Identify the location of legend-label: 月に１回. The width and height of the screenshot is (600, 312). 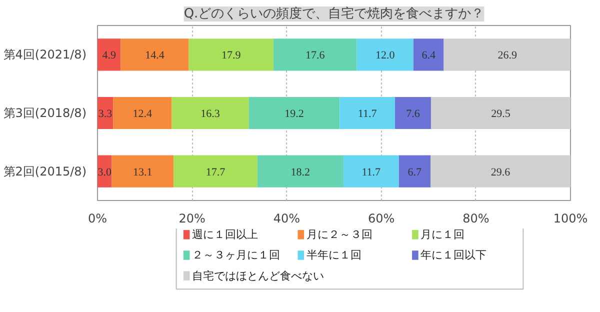
(442, 235).